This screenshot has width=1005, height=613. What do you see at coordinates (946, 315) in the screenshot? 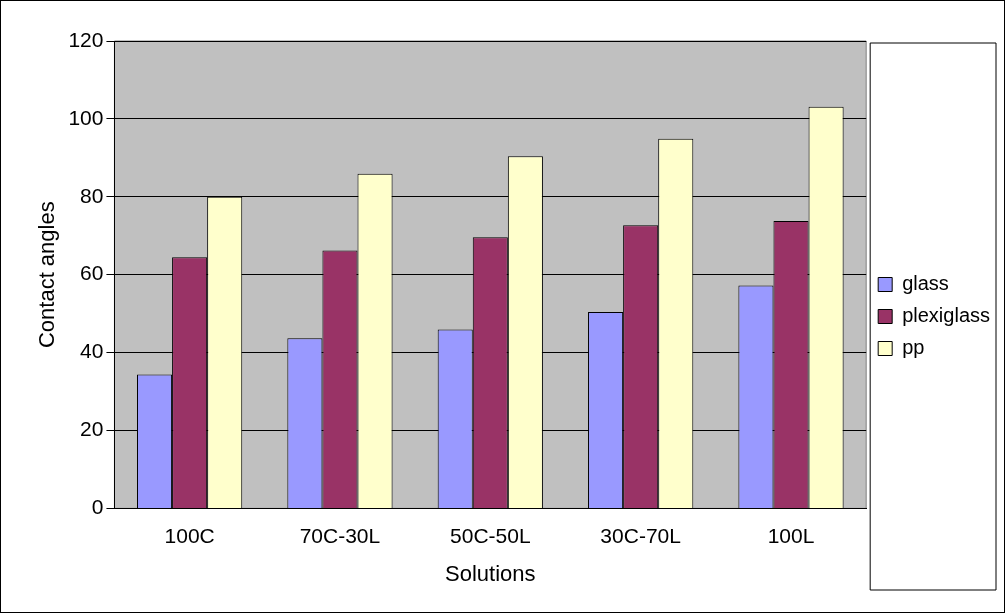
I see `legend-label: plexiglass` at bounding box center [946, 315].